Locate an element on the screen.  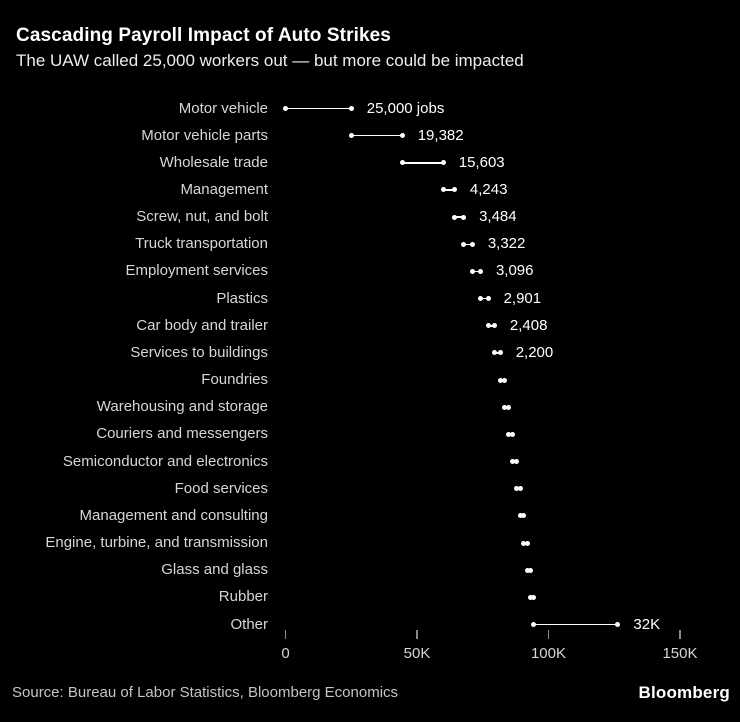
category-label: Motor vehicle is located at coordinates (223, 108).